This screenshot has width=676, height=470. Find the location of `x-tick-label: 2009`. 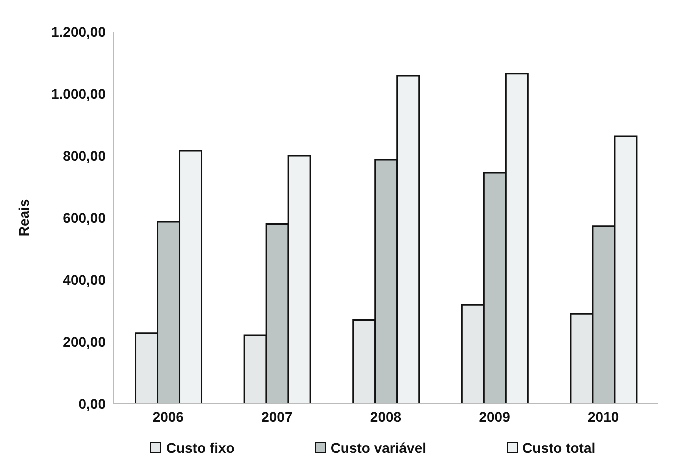

x-tick-label: 2009 is located at coordinates (495, 416).